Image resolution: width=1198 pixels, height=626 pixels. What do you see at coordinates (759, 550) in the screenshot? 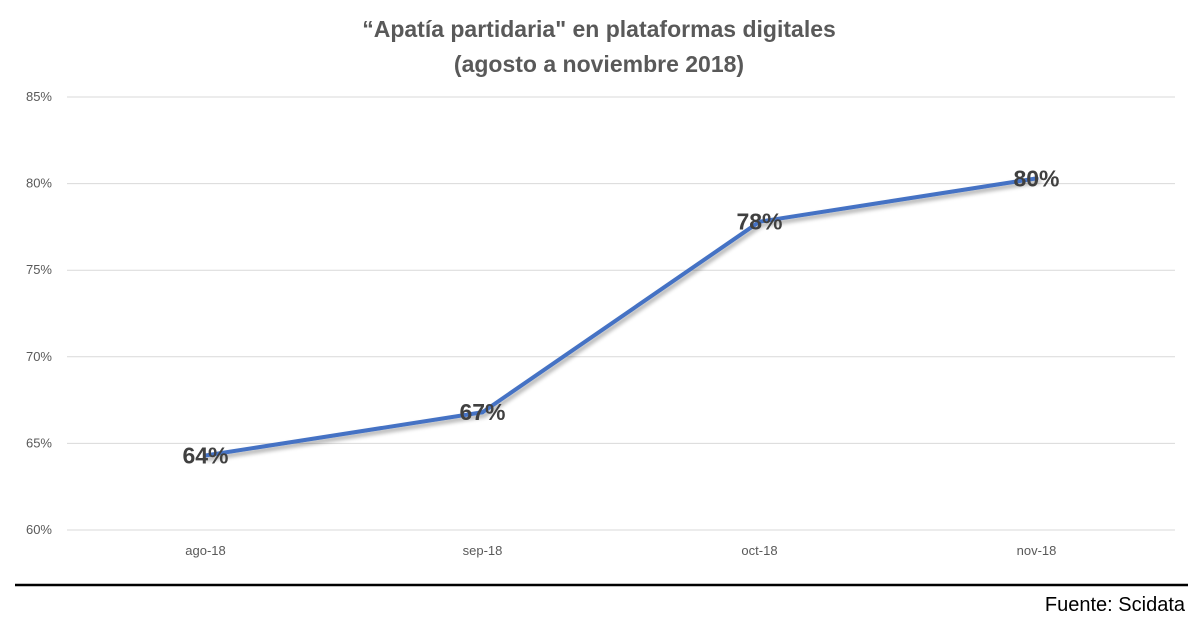
I see `x-tick-label: oct-18` at bounding box center [759, 550].